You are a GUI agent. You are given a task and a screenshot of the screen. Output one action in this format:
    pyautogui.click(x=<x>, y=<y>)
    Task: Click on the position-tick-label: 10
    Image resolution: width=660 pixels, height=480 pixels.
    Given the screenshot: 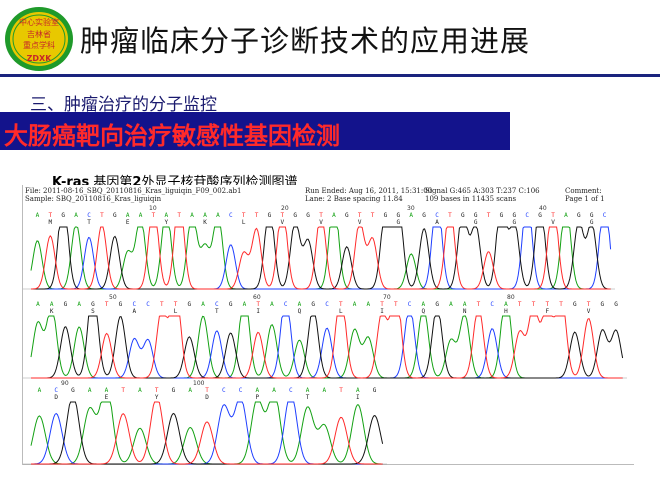 What is the action you would take?
    pyautogui.click(x=153, y=208)
    